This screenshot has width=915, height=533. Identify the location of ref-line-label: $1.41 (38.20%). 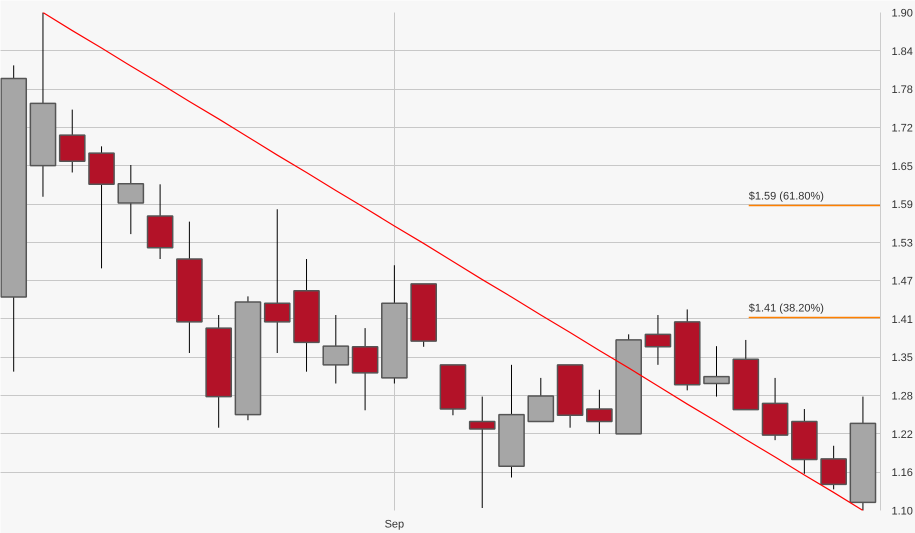
(786, 308).